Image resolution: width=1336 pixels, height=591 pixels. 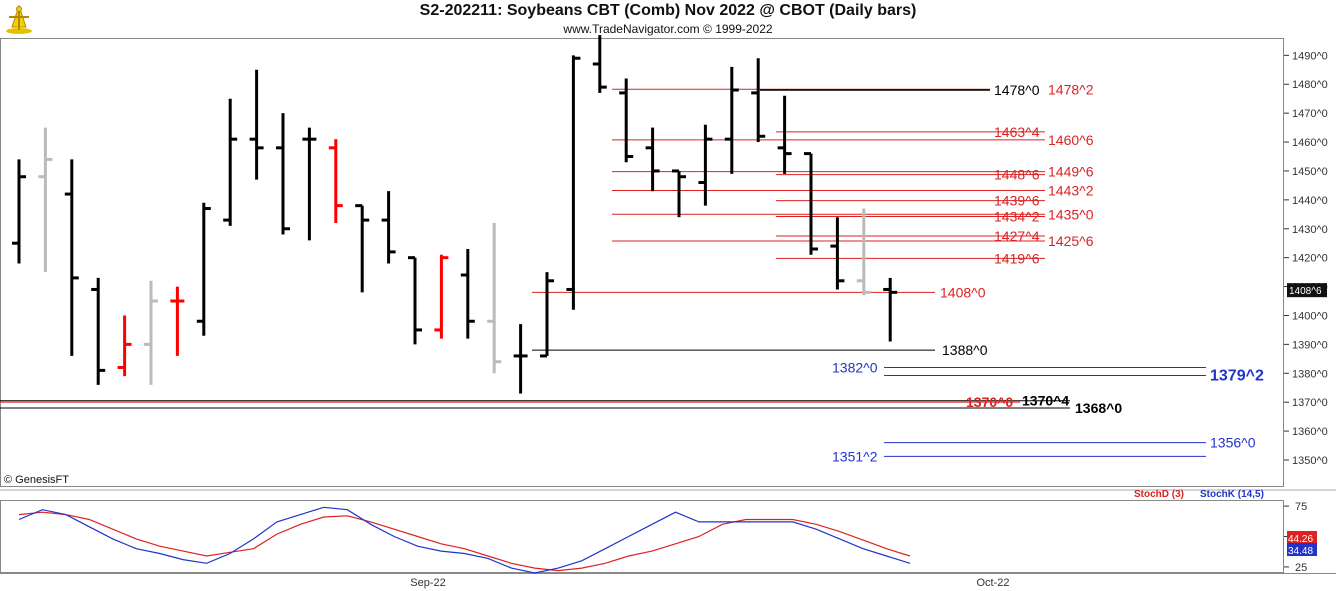 What do you see at coordinates (1071, 172) in the screenshot?
I see `level-label: 1449^6` at bounding box center [1071, 172].